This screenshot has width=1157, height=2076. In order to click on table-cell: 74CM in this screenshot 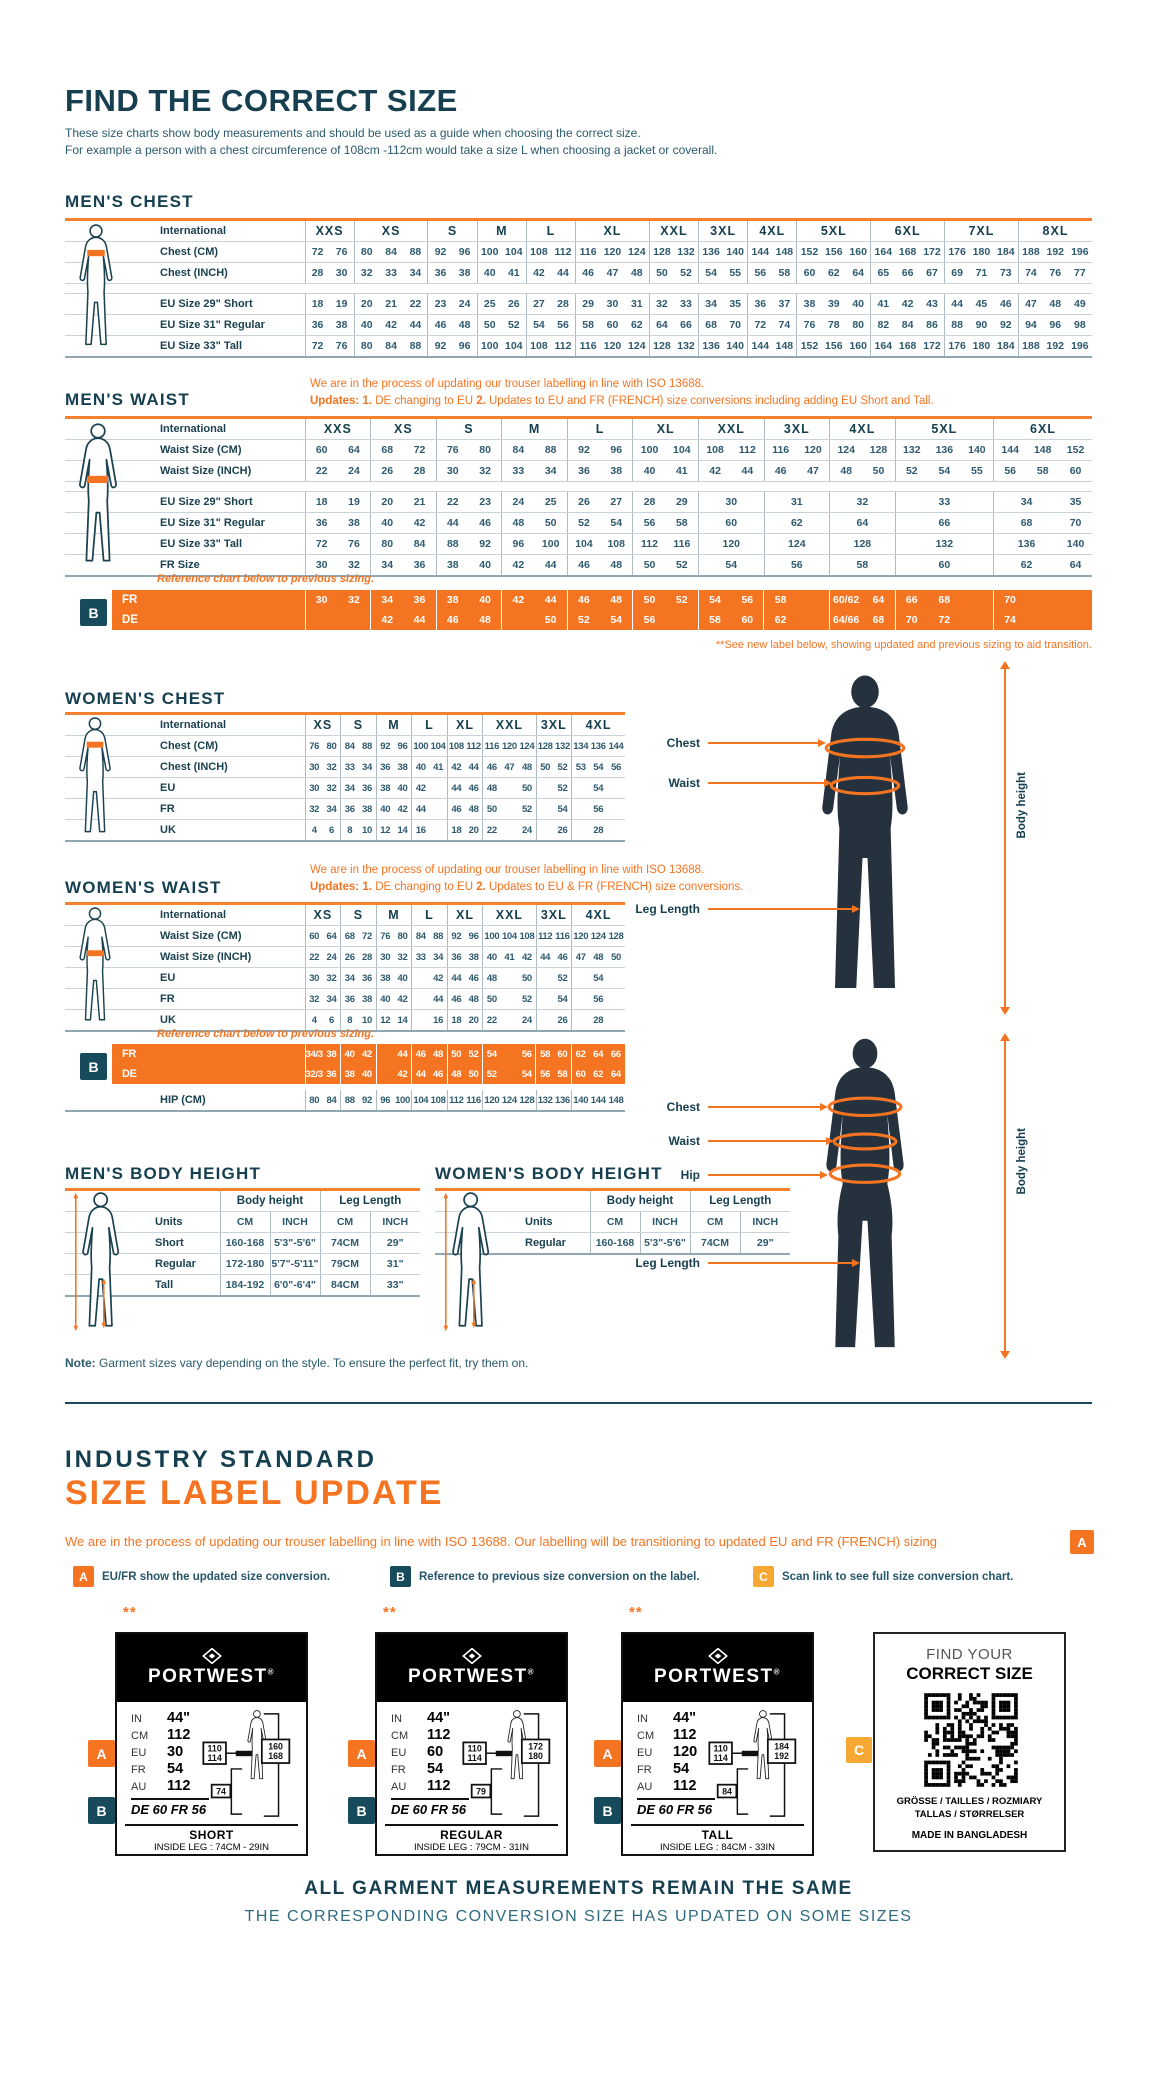, I will do `click(715, 1243)`.